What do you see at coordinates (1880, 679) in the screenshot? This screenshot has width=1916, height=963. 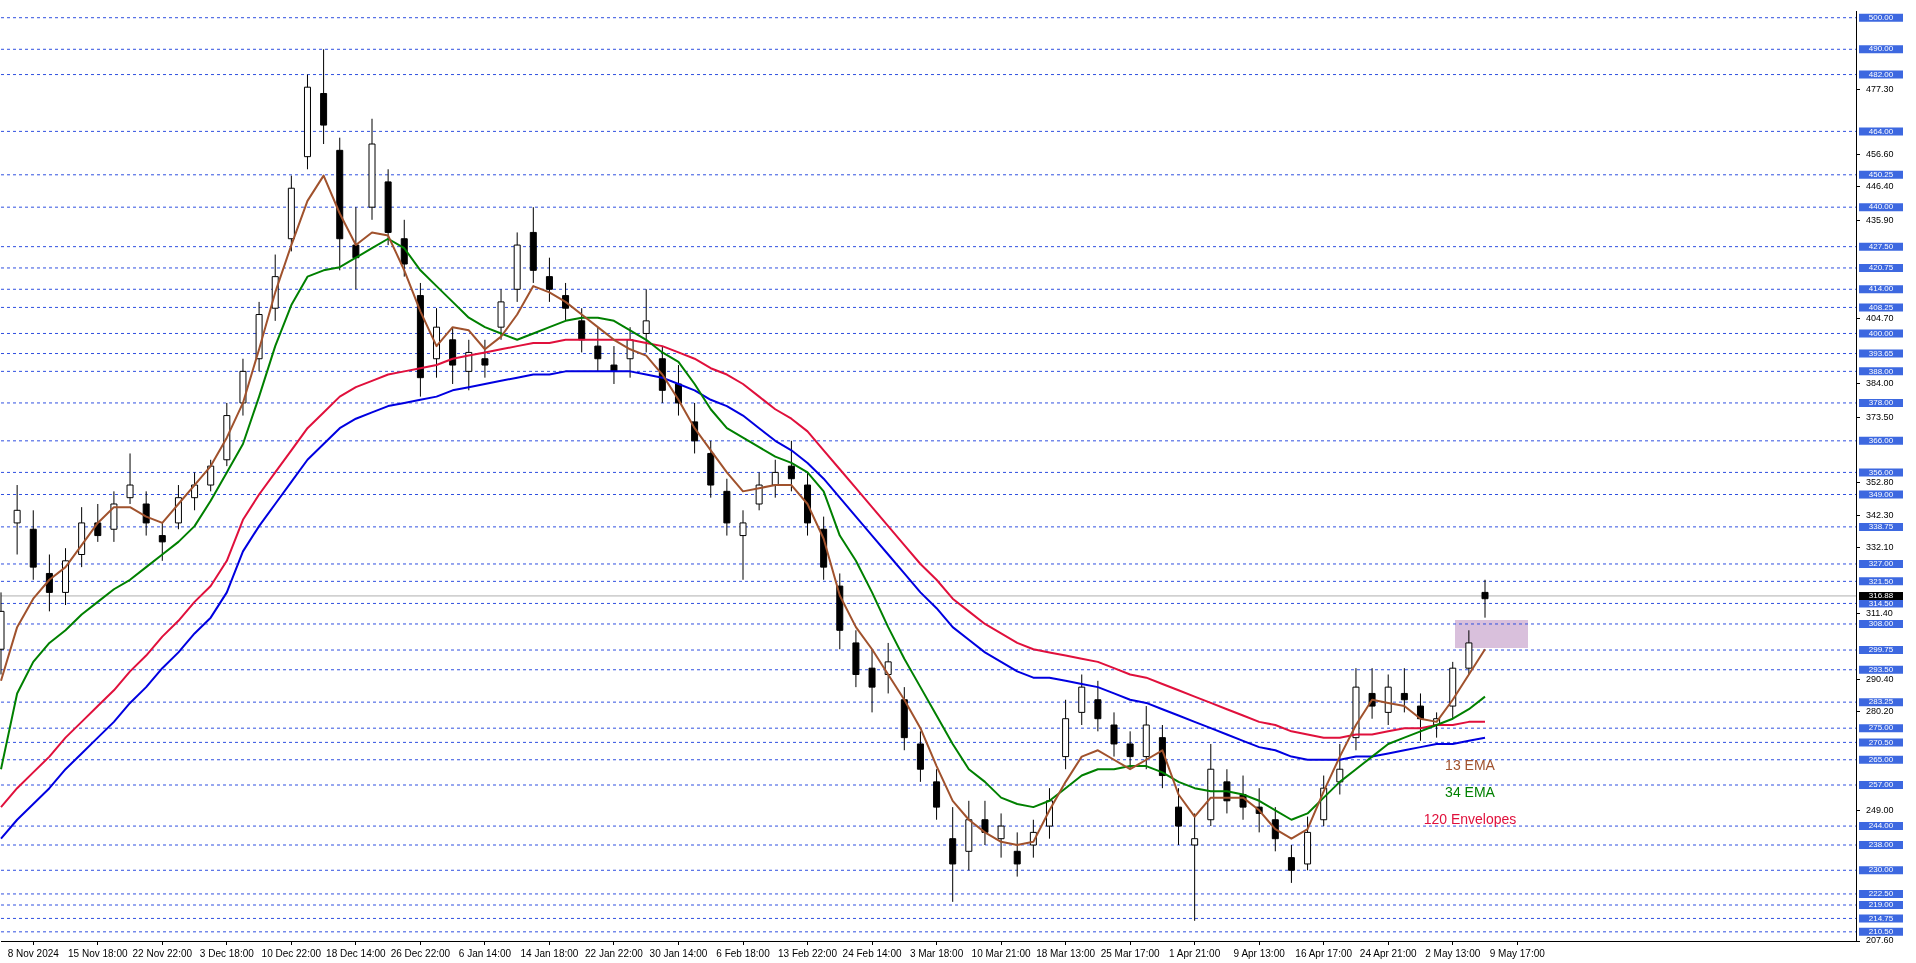 I see `y-tick-label: 290.40` at bounding box center [1880, 679].